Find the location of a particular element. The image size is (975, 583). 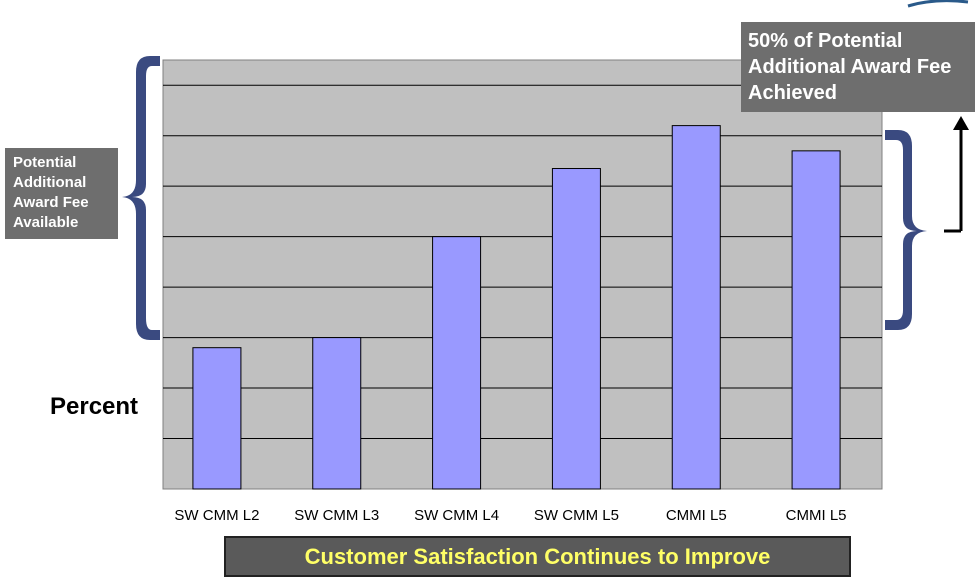

y-axis-label: Percent is located at coordinates (94, 406).